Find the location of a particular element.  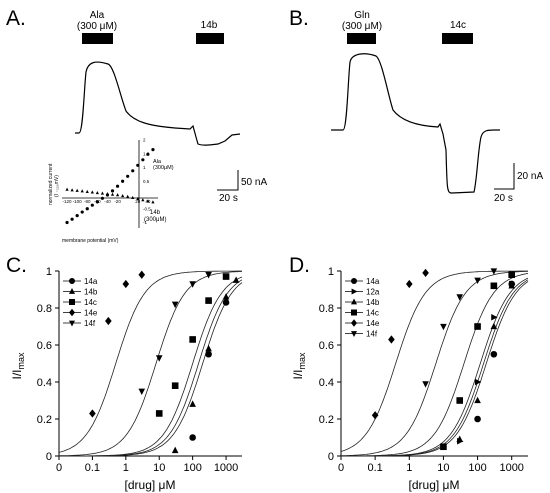

c-legend-label: 14f is located at coordinates (90, 323).